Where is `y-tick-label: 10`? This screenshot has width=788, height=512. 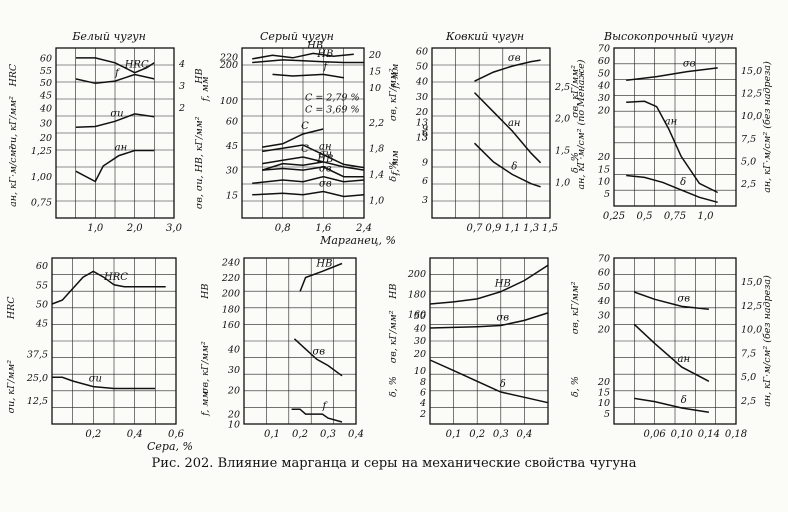
y-tick-label: 10 is located at coordinates (604, 403).